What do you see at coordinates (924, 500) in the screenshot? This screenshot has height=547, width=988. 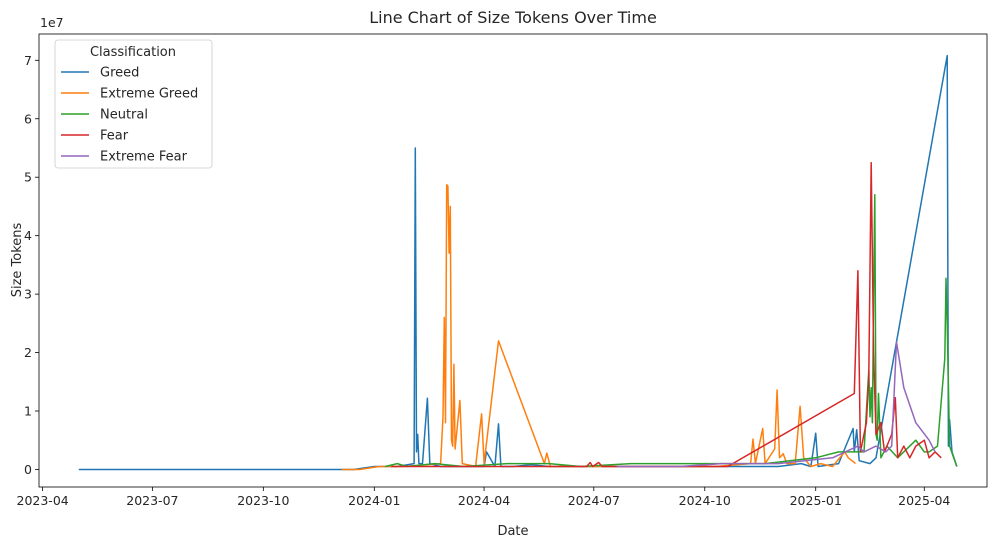 I see `x-tick-label-8: 2025-04` at bounding box center [924, 500].